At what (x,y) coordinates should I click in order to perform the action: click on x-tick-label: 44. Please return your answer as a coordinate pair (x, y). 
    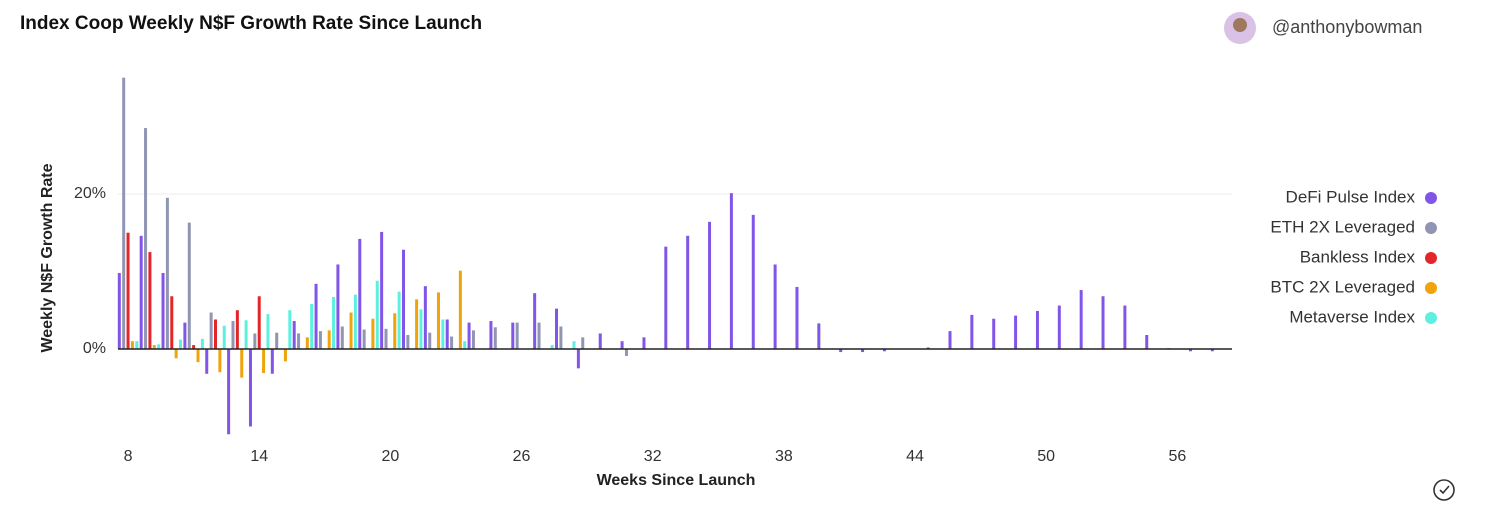
    Looking at the image, I should click on (915, 456).